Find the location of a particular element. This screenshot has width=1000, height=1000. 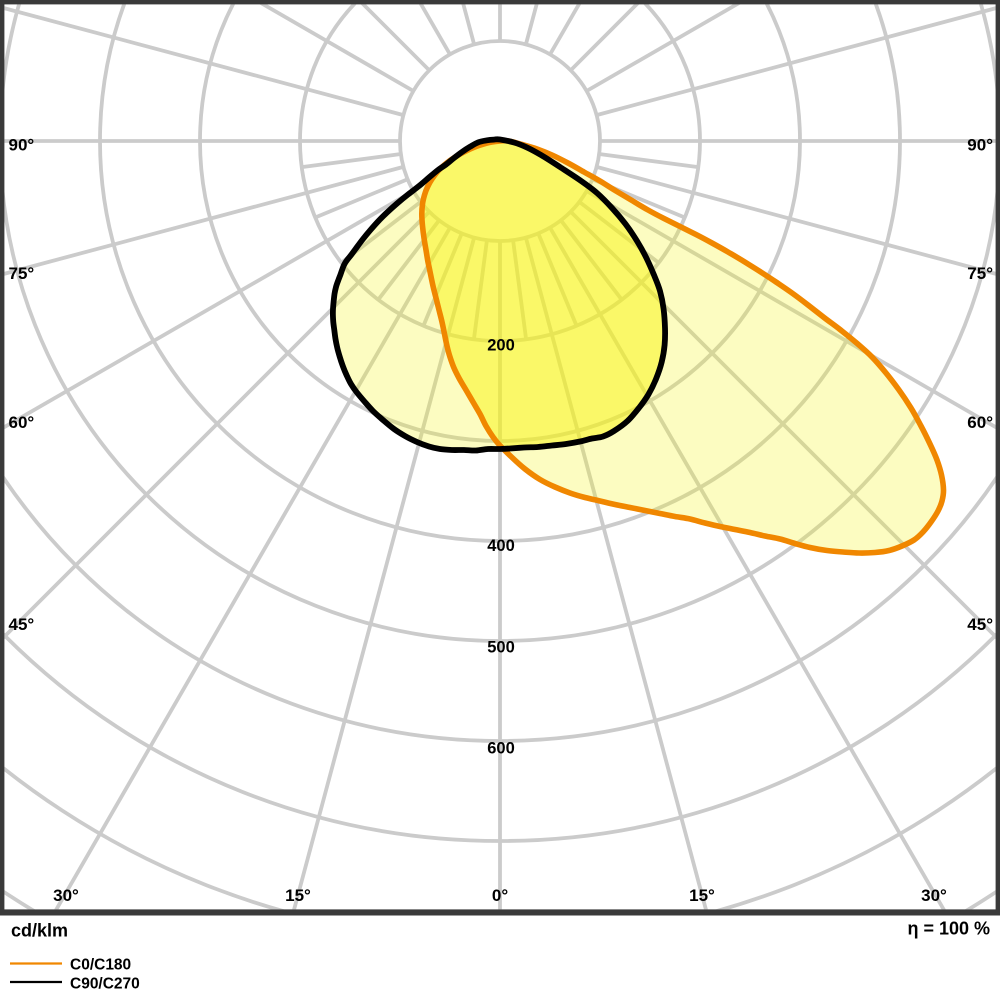

svg-text: η = 100 % is located at coordinates (948, 929).